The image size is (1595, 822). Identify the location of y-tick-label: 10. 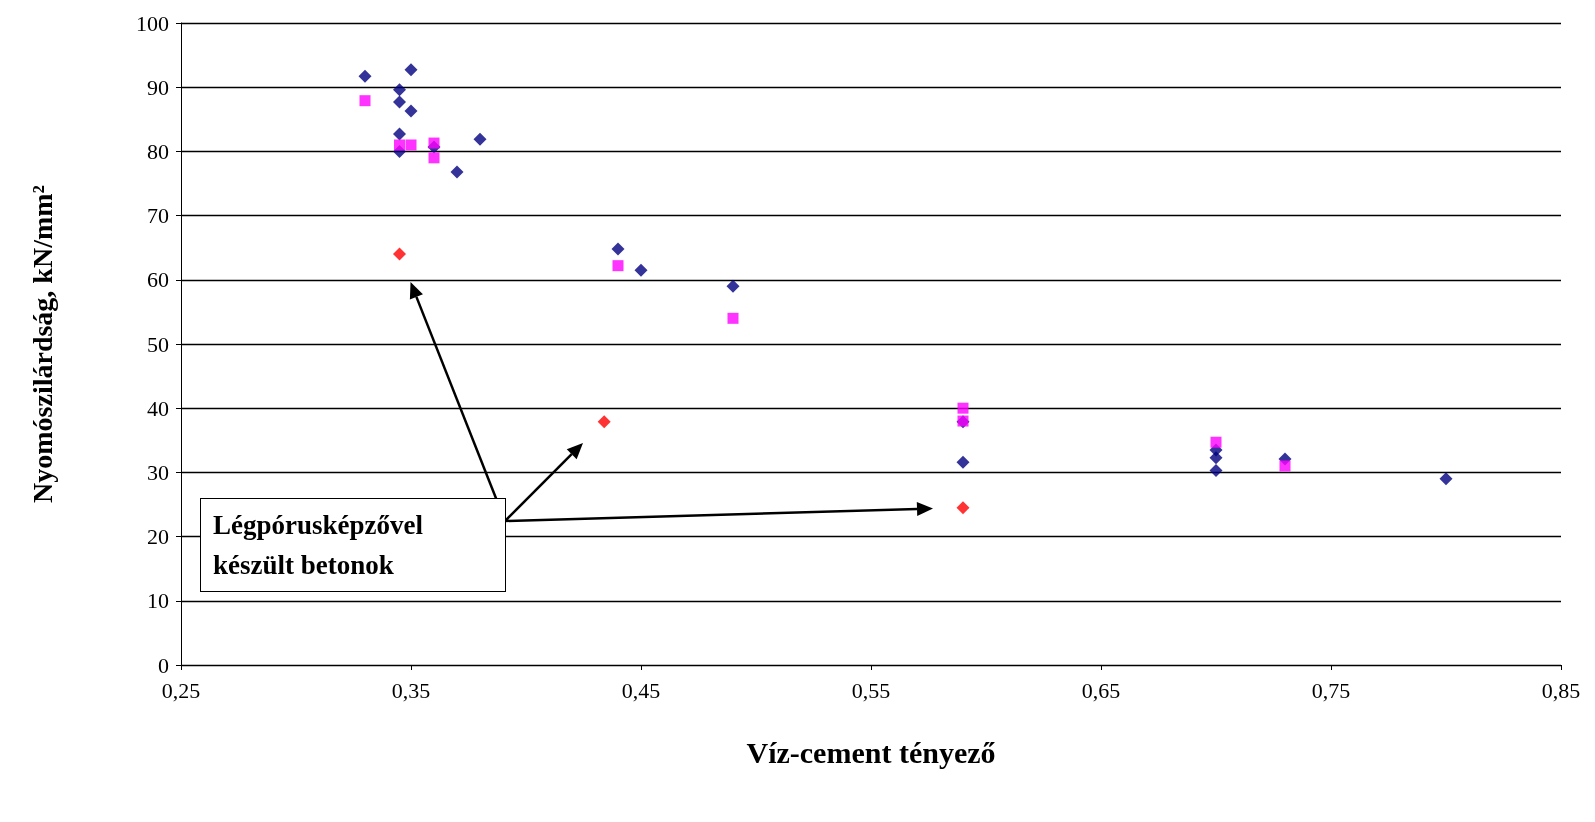
(158, 601).